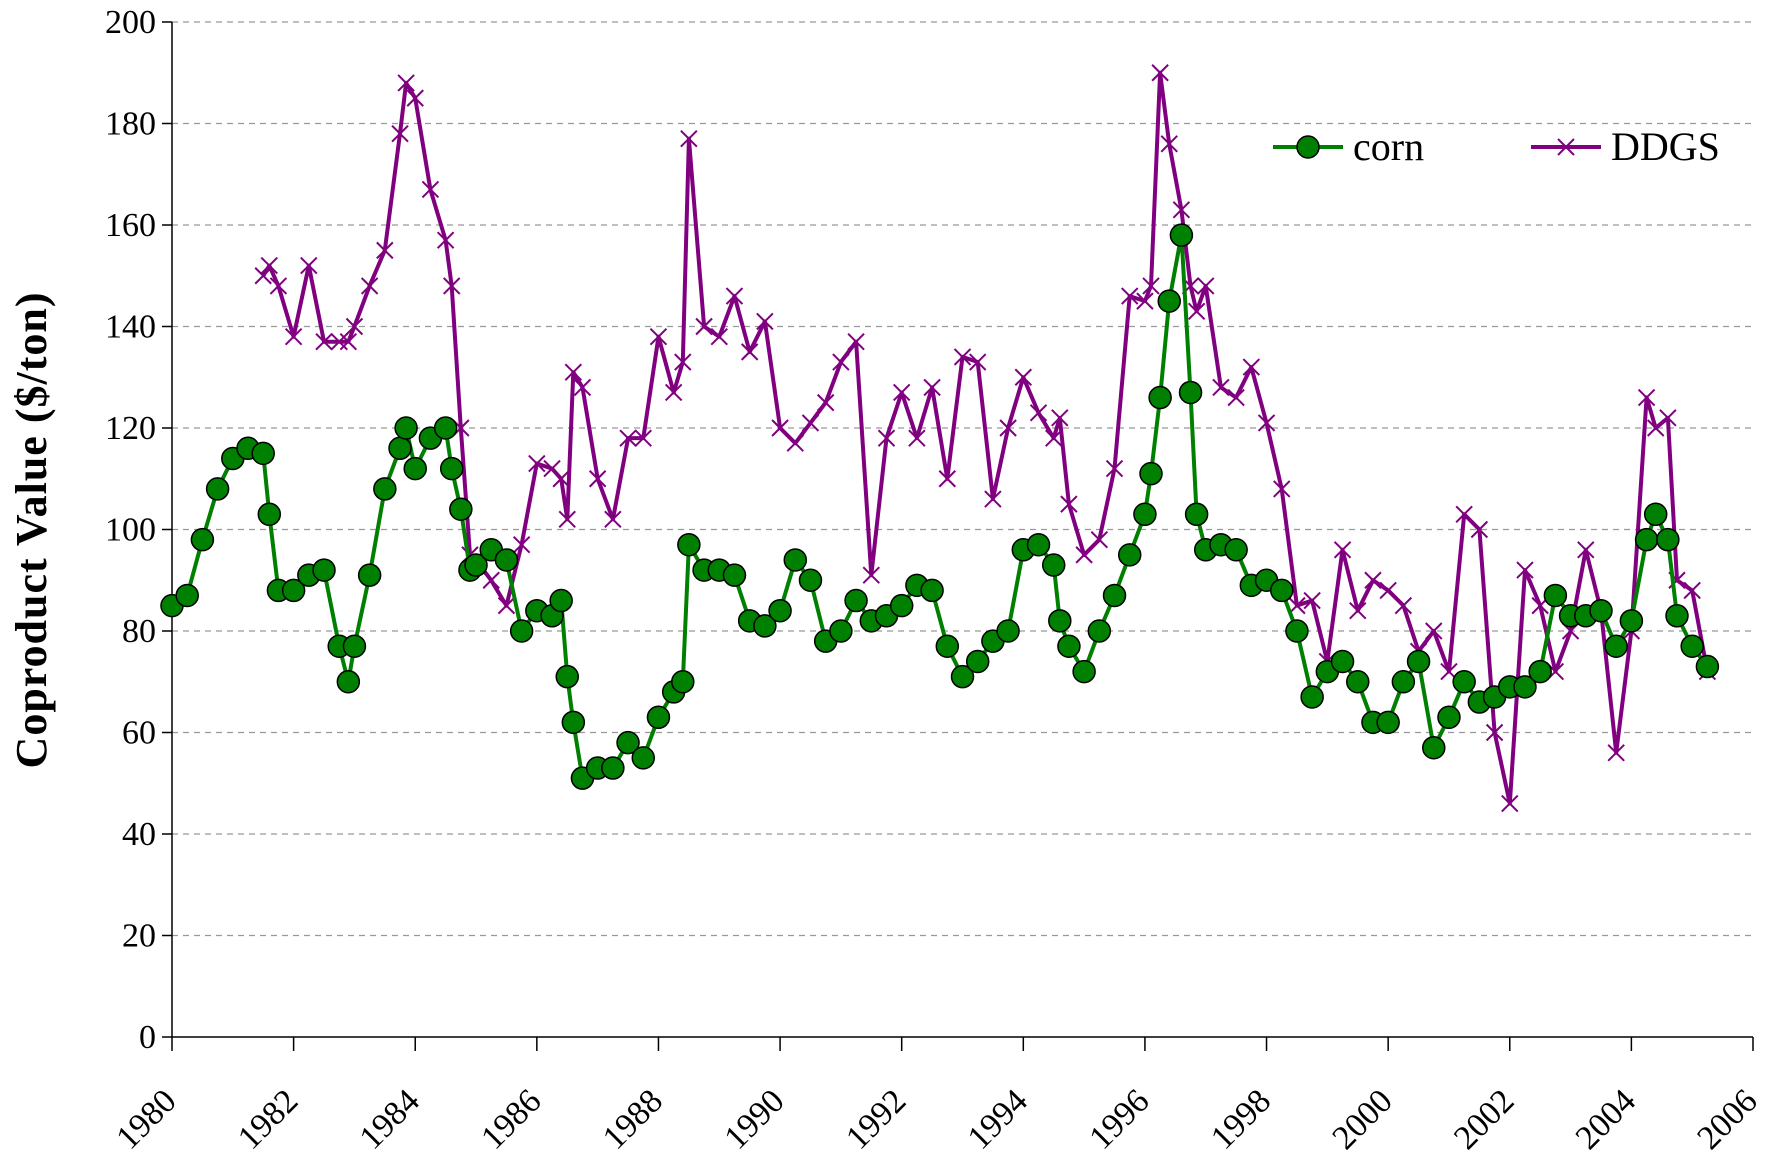  I want to click on y-axis-label: Coproduct Value ($/ton), so click(31, 530).